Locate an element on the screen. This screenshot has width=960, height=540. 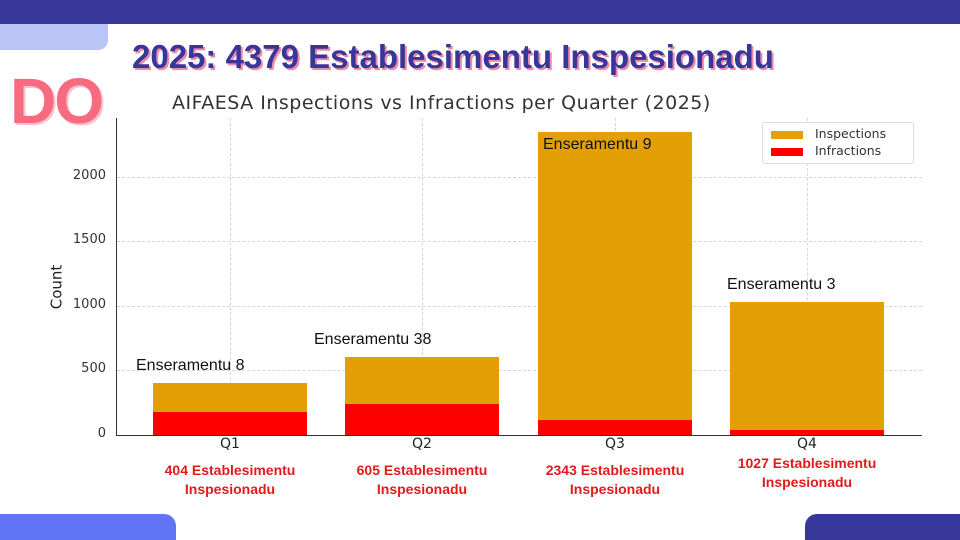
quarter-note-q4: 1027 Establesimentu Inspesionadu is located at coordinates (807, 472).